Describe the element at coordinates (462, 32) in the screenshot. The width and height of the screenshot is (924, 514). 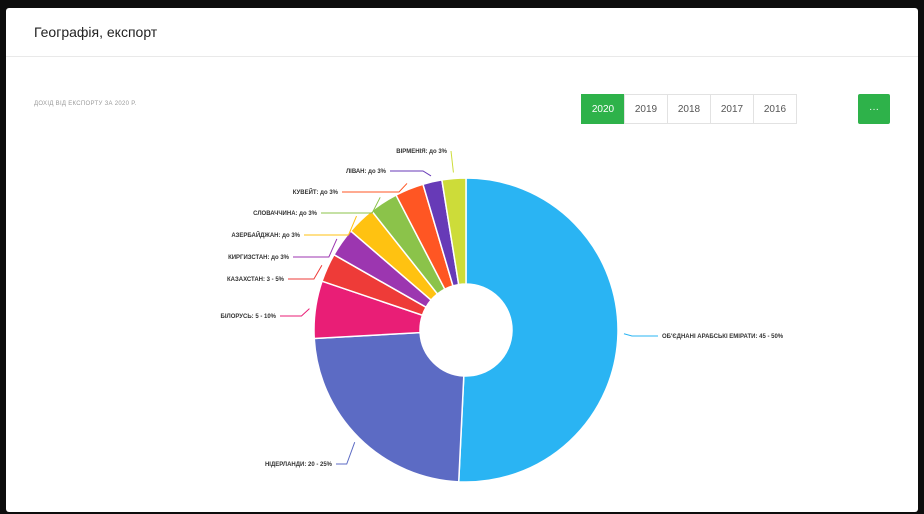
I see `card-title: Географія, експорт` at that location.